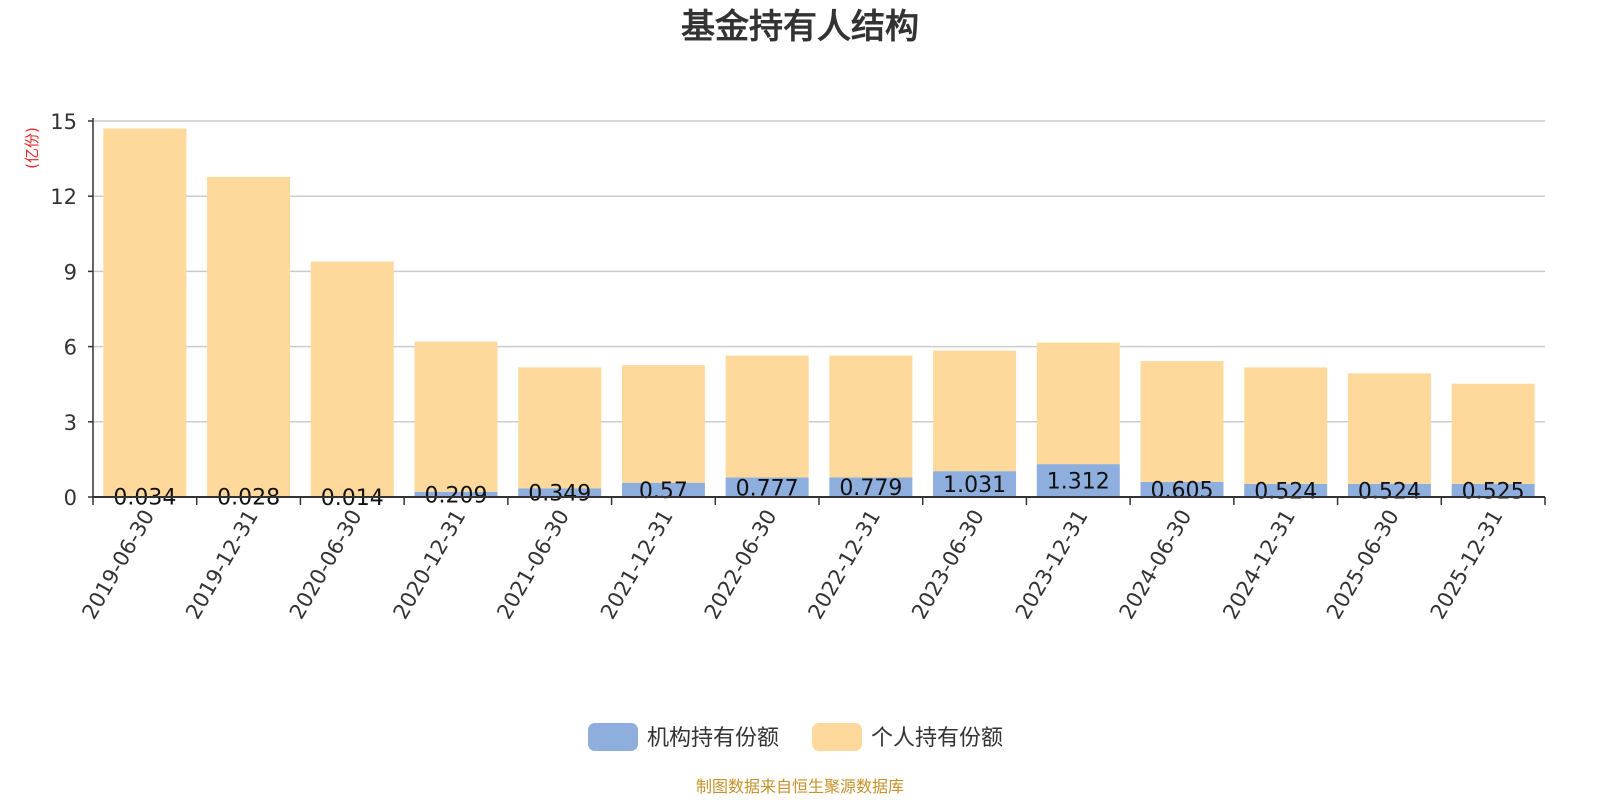 Image resolution: width=1600 pixels, height=800 pixels. Describe the element at coordinates (63, 122) in the screenshot. I see `y-tick-label: 15` at that location.